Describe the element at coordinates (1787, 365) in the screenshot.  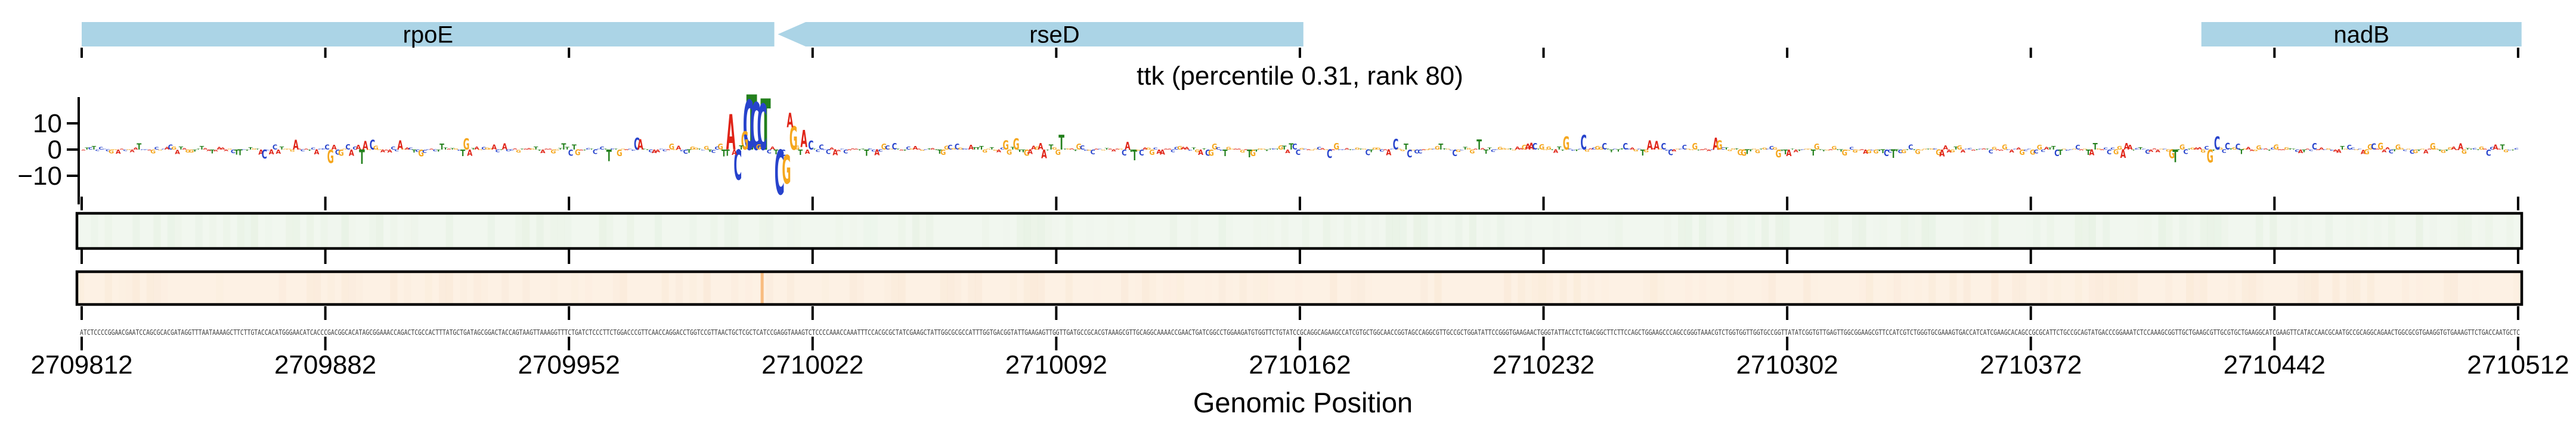
I see `x-tick-label: 2710302` at that location.